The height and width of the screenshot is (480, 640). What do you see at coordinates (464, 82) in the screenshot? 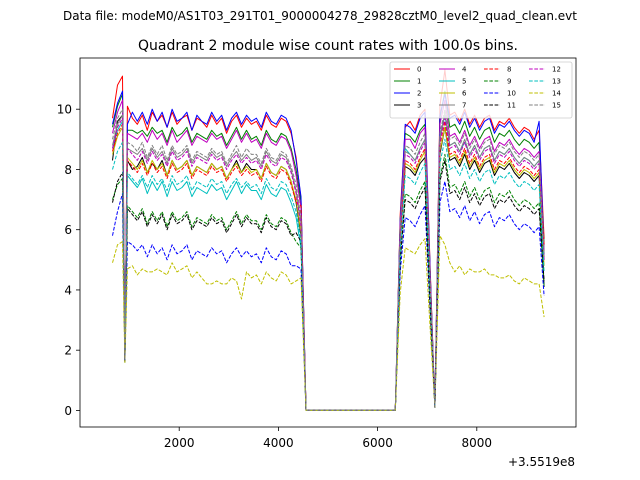
I see `legend-label-5: 5` at bounding box center [464, 82].